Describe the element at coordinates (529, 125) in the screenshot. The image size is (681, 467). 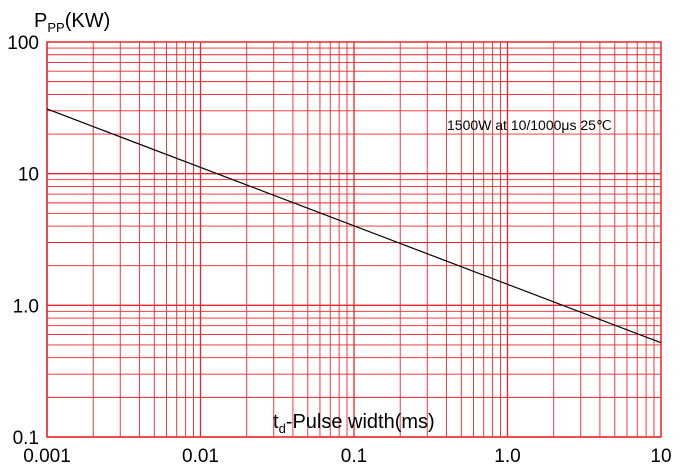
I see `curve-annotation: 1500W at 10/1000μs 25℃` at that location.